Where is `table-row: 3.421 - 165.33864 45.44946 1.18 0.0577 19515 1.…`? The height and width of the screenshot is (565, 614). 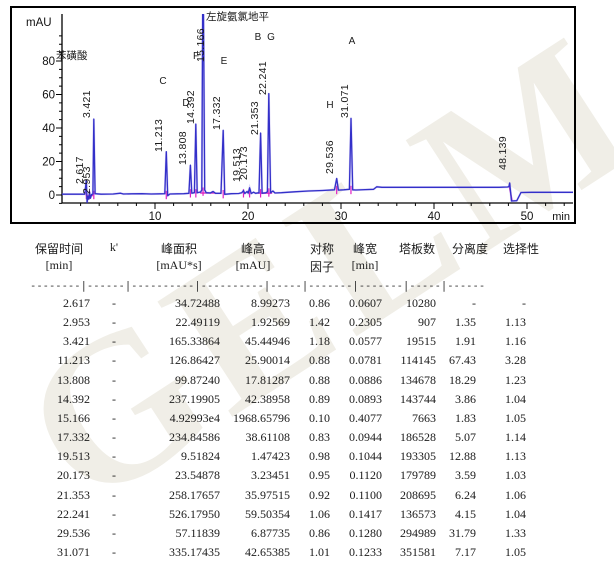 table-row: 3.421 - 165.33864 45.44946 1.18 0.0577 19515 1.… is located at coordinates (263, 343).